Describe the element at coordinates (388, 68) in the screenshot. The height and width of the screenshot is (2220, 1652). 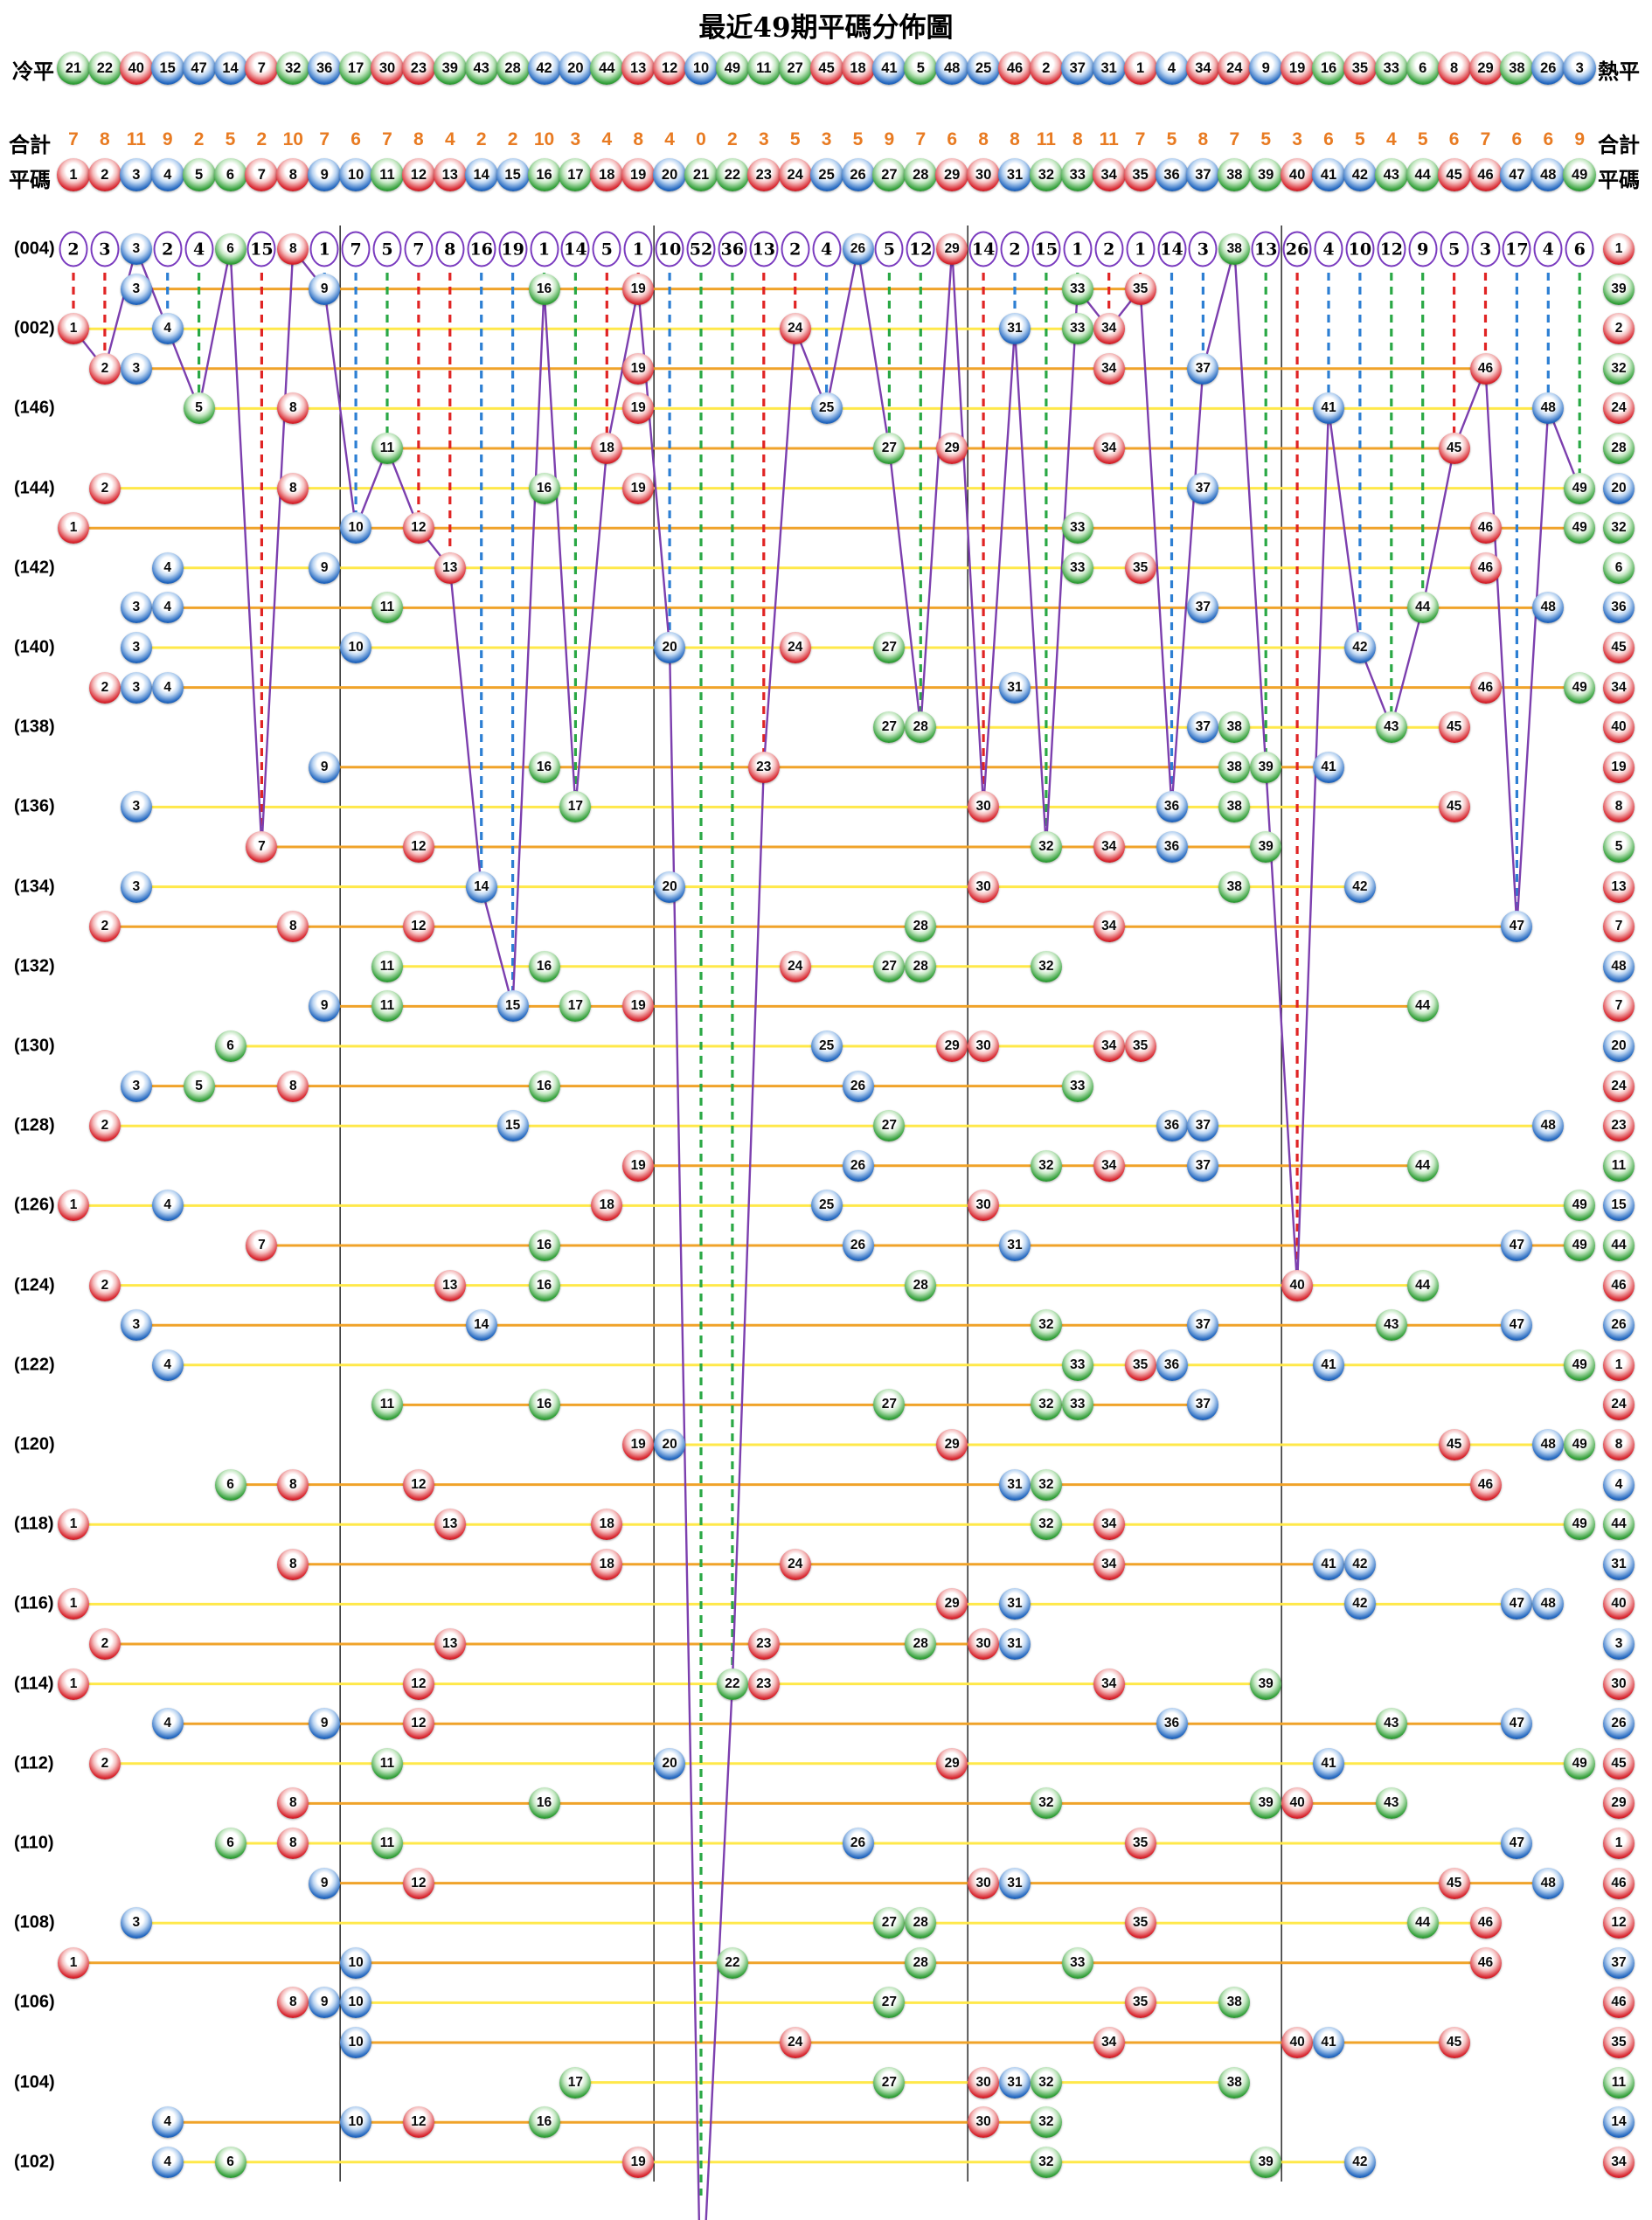
I see `cold-ball-30: 30` at that location.